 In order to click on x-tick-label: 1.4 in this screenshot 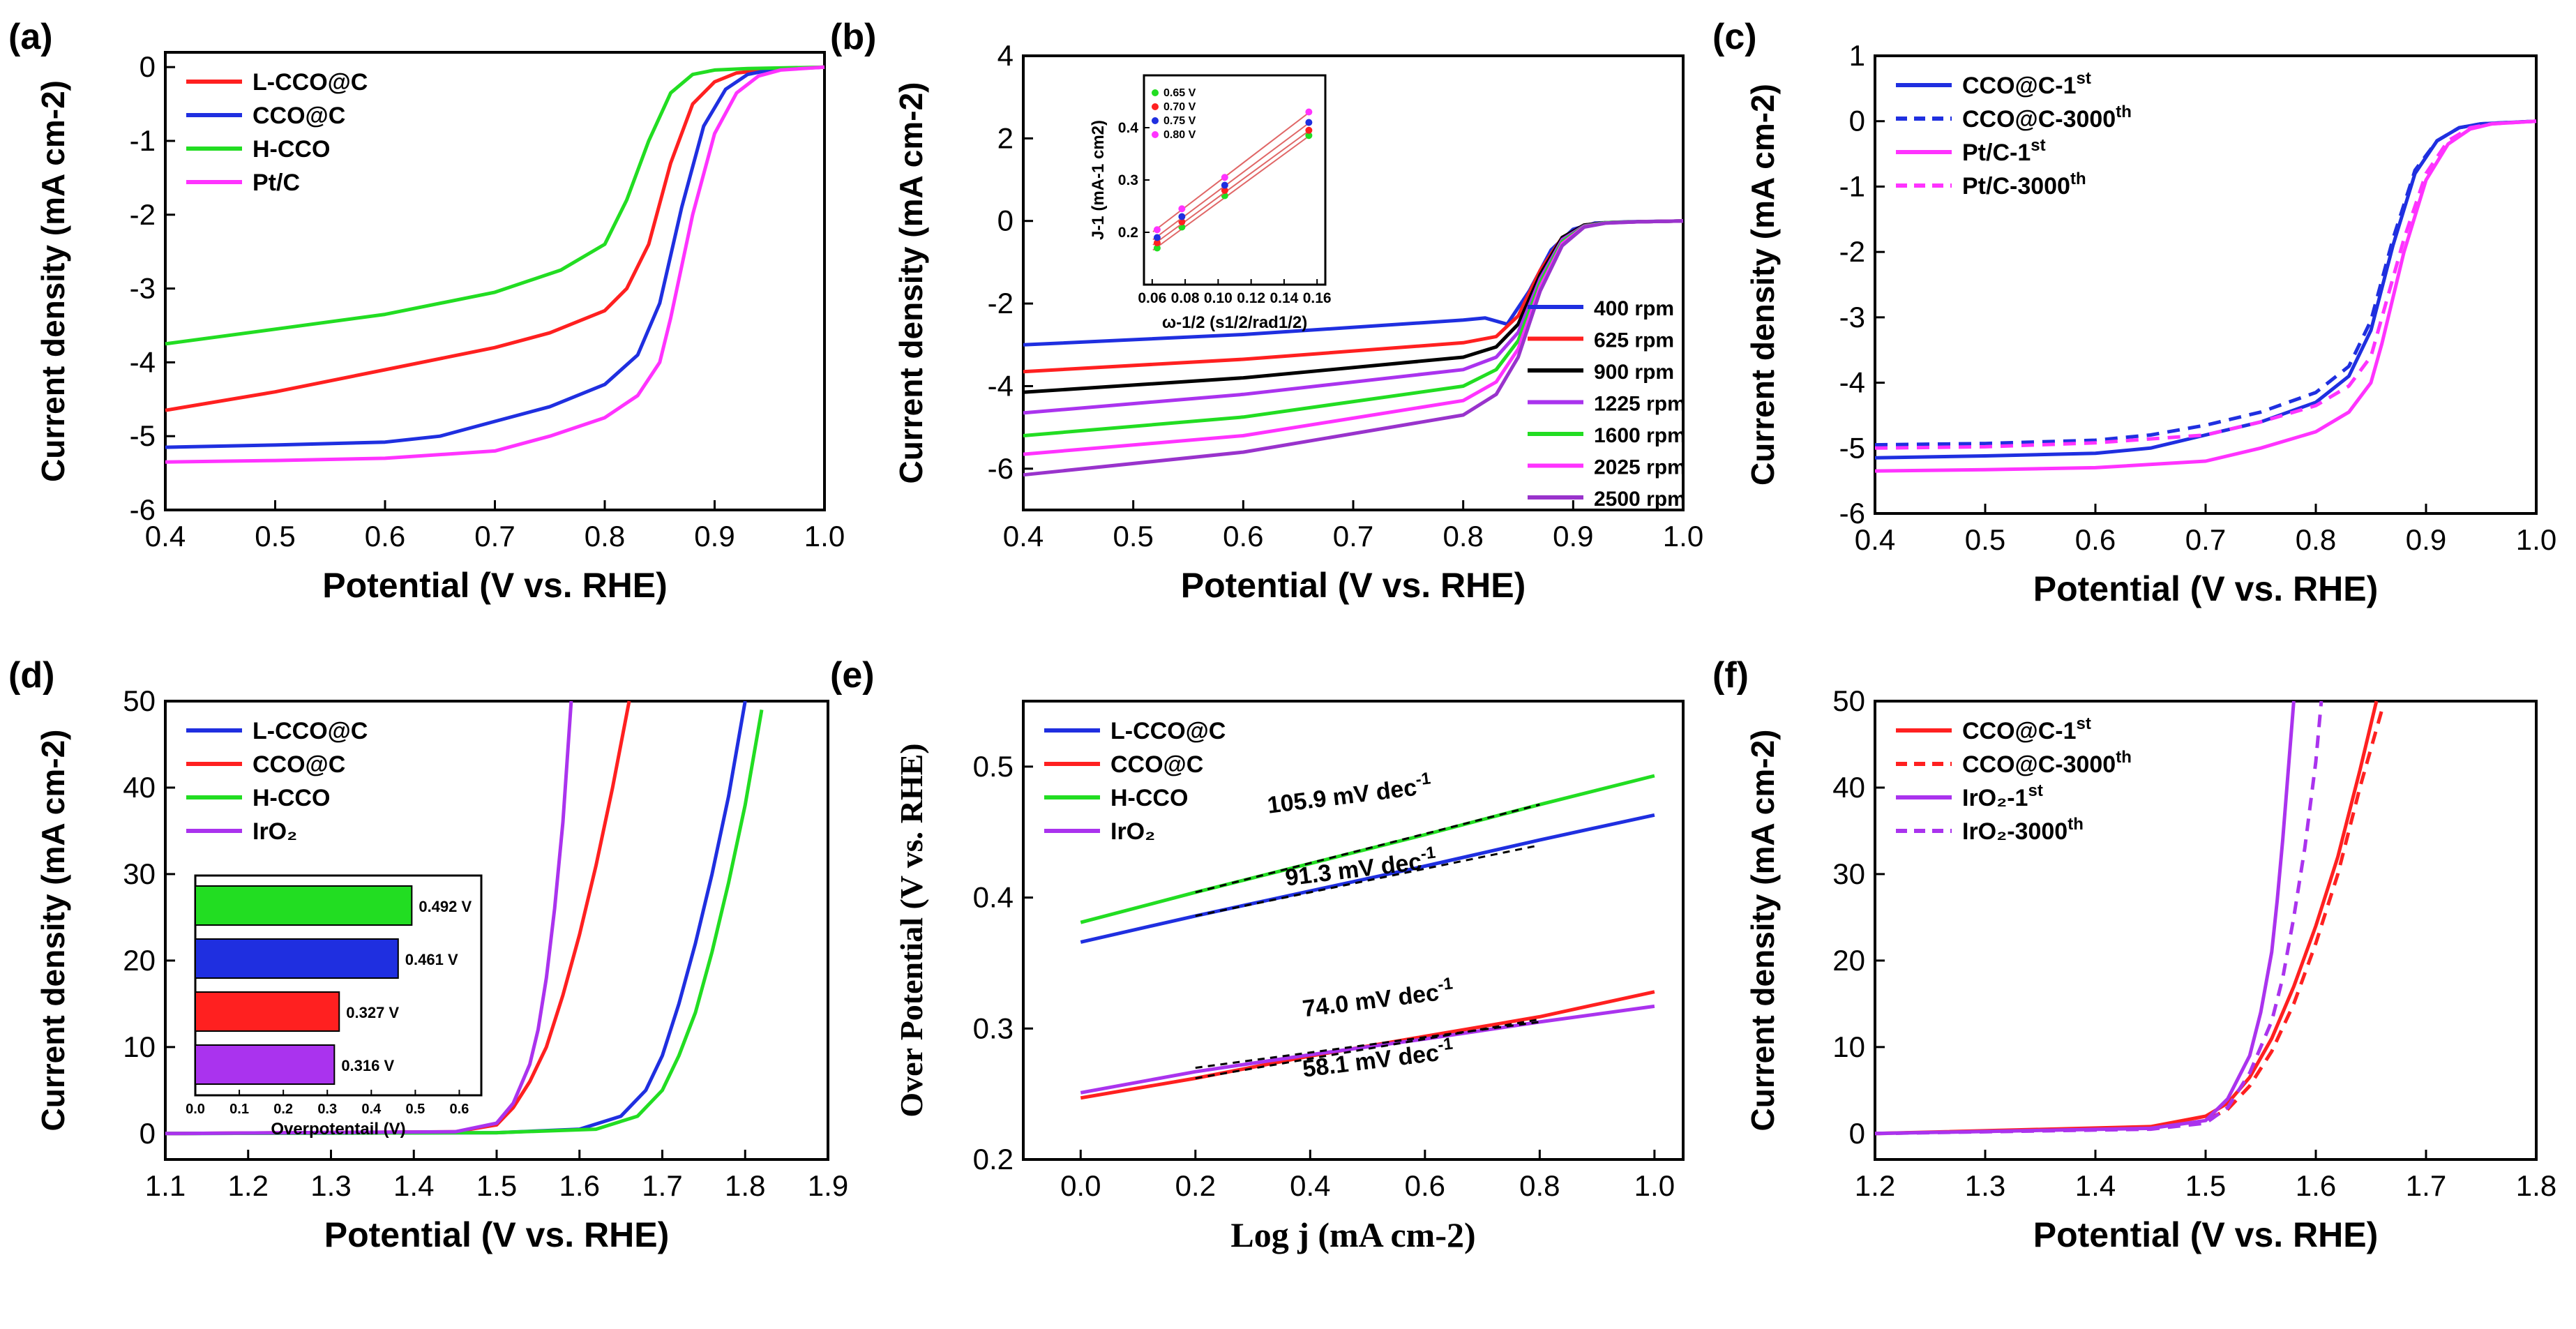, I will do `click(413, 1185)`.